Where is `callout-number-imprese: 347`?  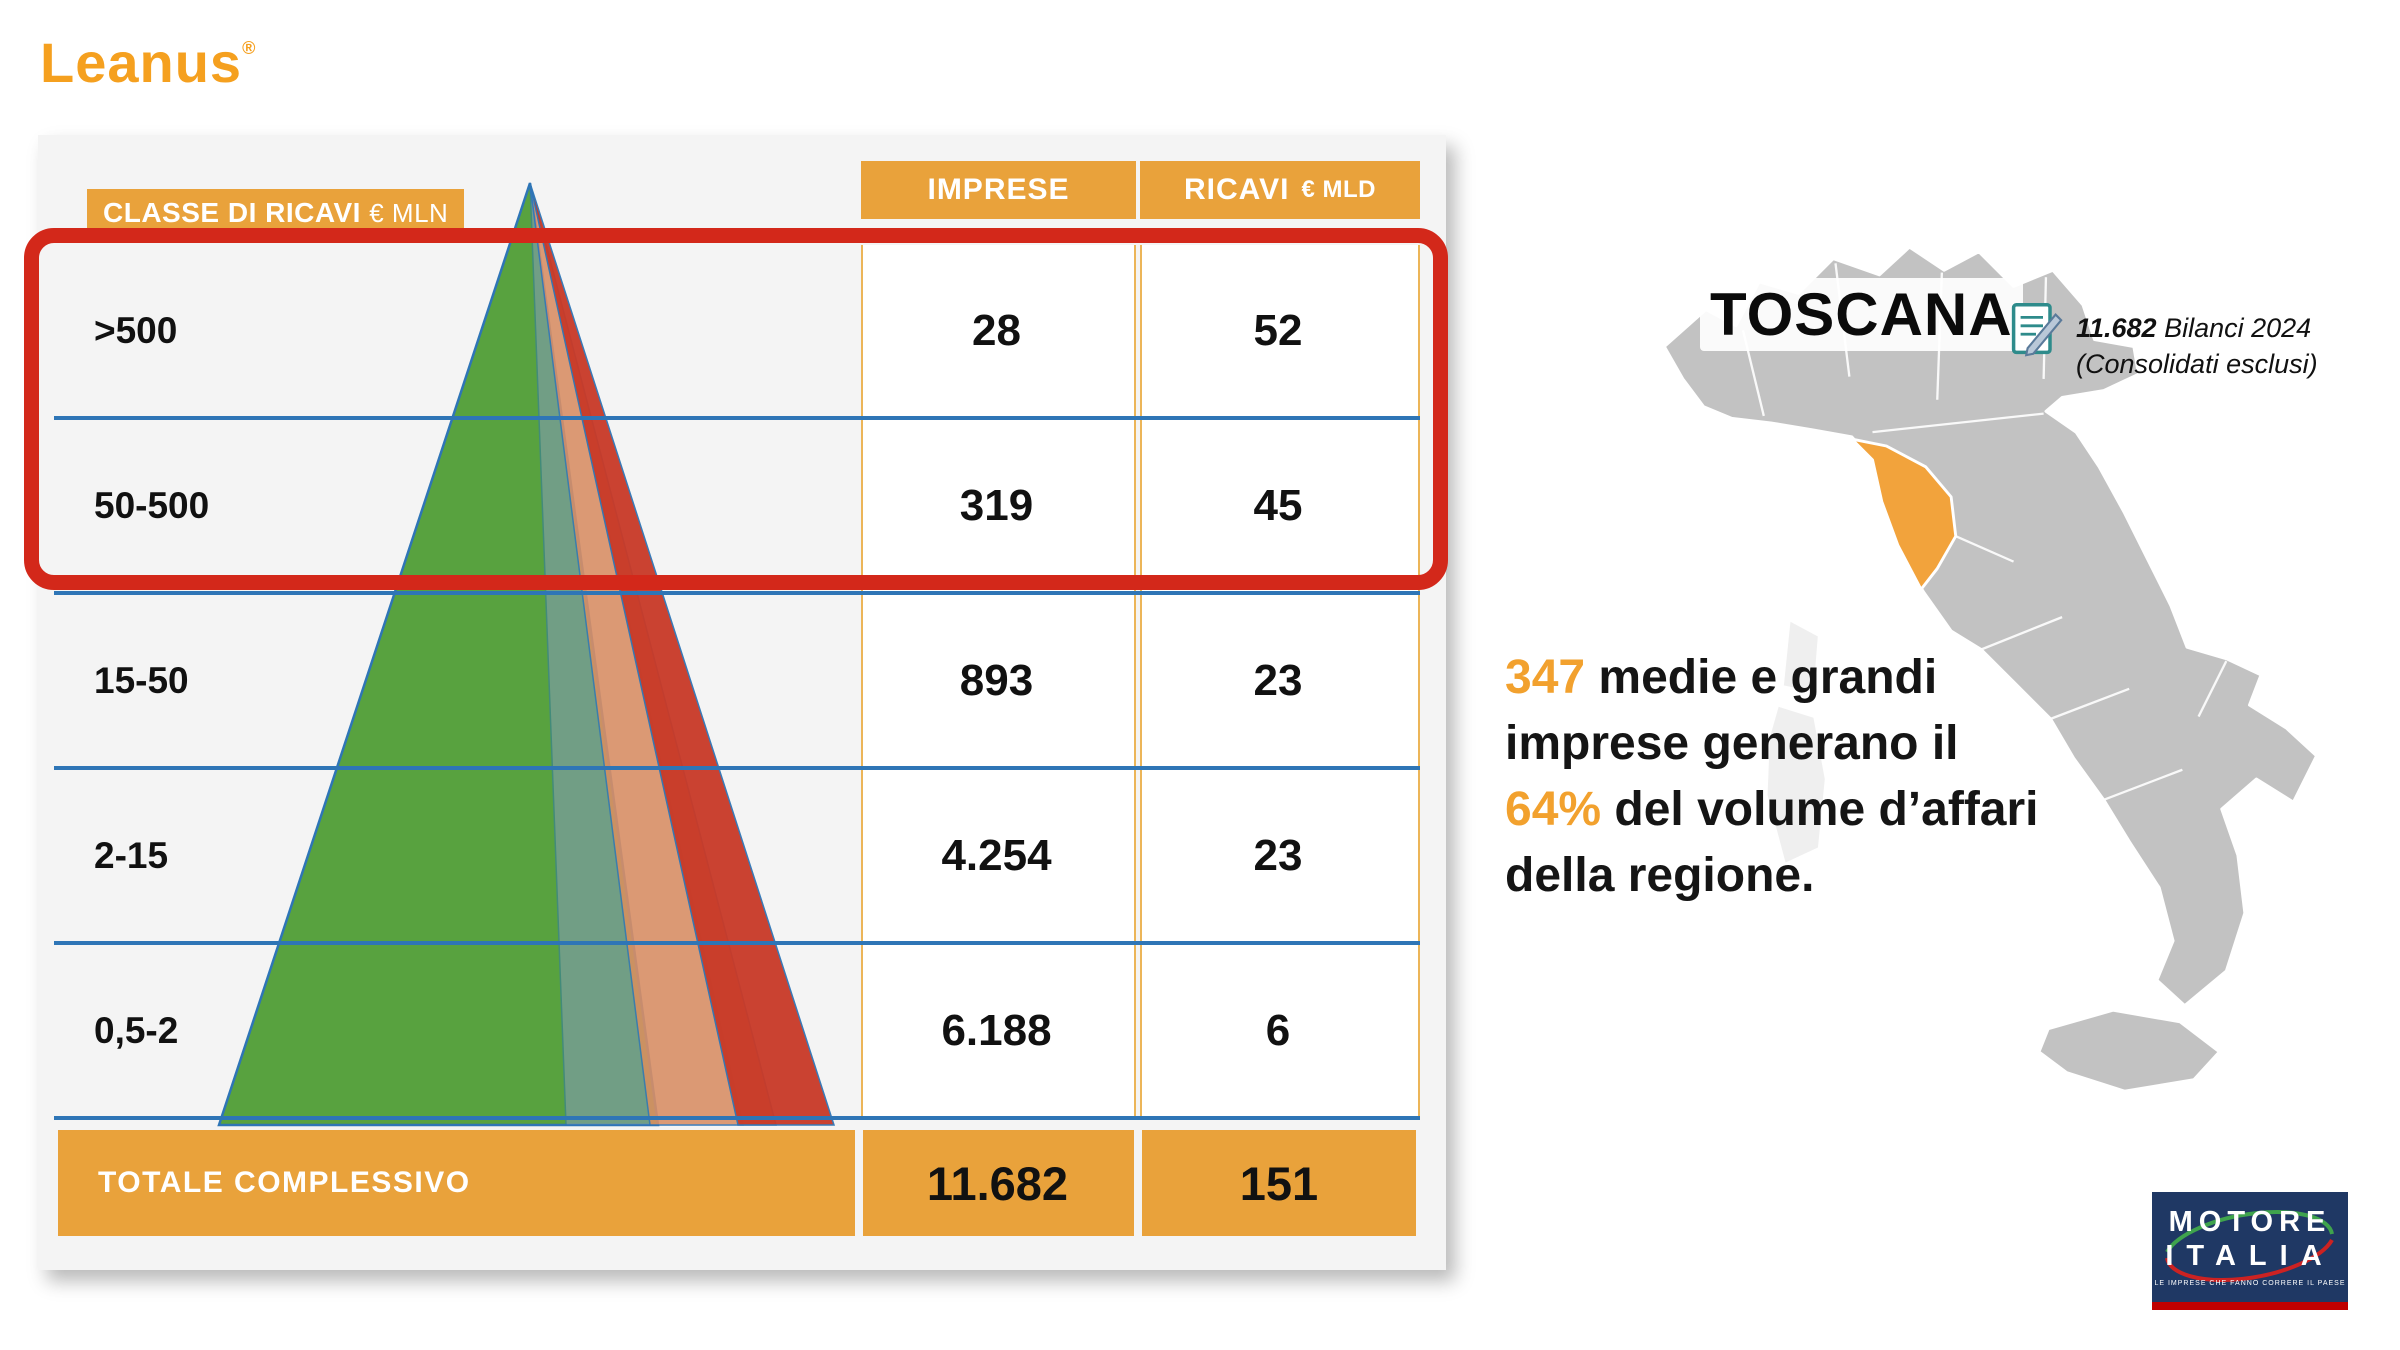 callout-number-imprese: 347 is located at coordinates (1545, 677).